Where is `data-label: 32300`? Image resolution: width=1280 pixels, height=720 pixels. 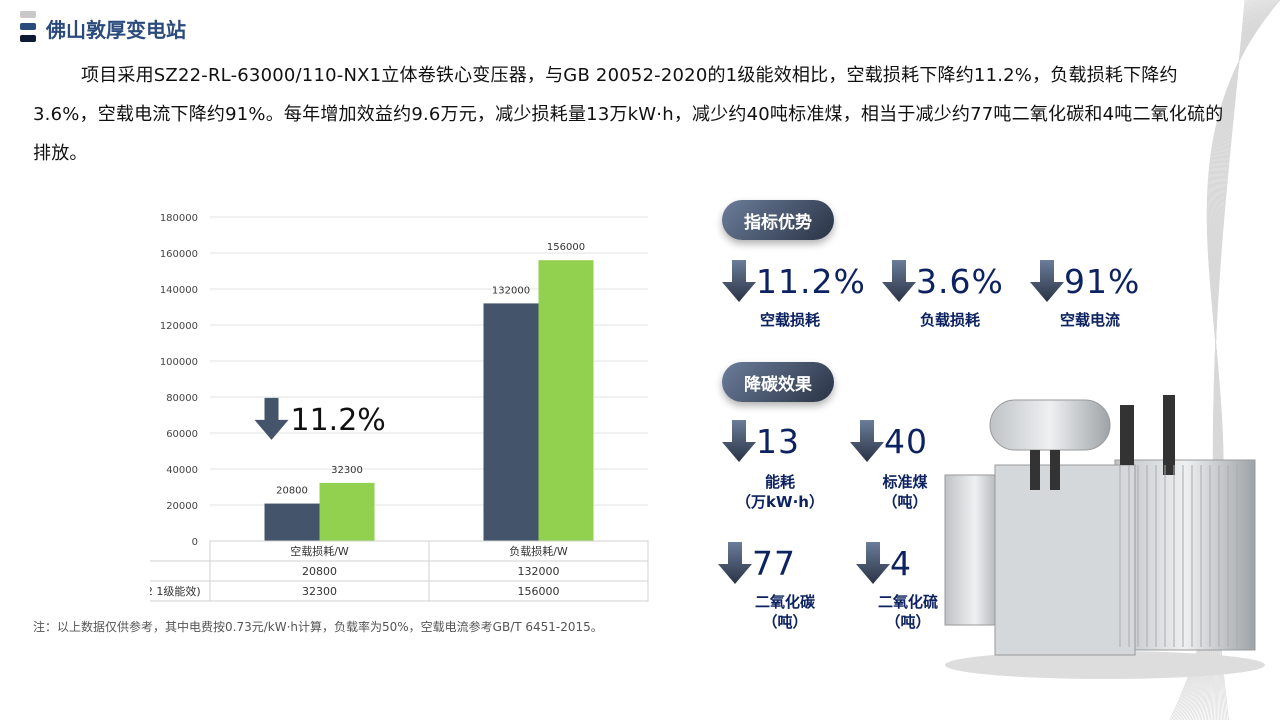 data-label: 32300 is located at coordinates (347, 470).